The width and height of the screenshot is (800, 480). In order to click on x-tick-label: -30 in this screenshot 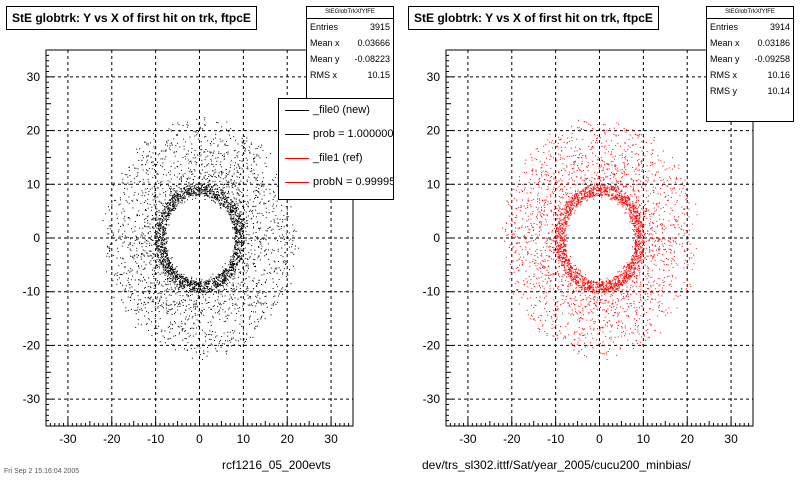, I will do `click(68, 439)`.